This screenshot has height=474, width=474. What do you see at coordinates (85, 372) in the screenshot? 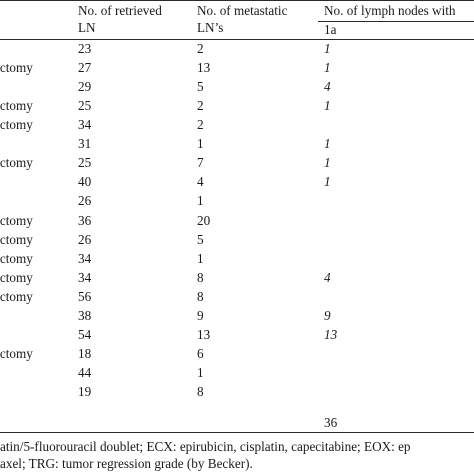
I see `cell-retrieved: 44` at bounding box center [85, 372].